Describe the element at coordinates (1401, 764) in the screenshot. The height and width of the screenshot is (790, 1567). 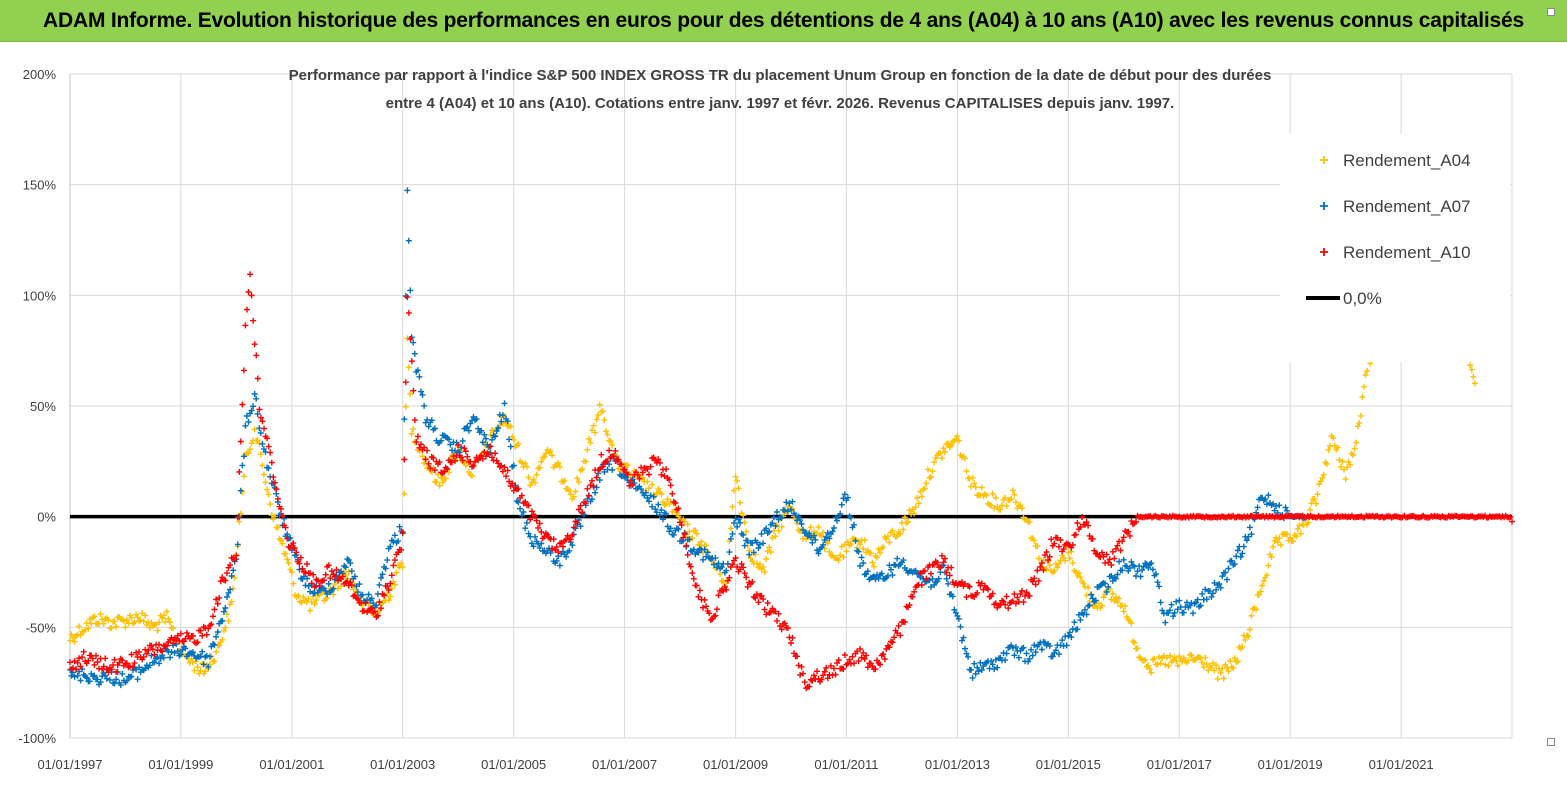
I see `x-tick-label: 01/01/2021` at that location.